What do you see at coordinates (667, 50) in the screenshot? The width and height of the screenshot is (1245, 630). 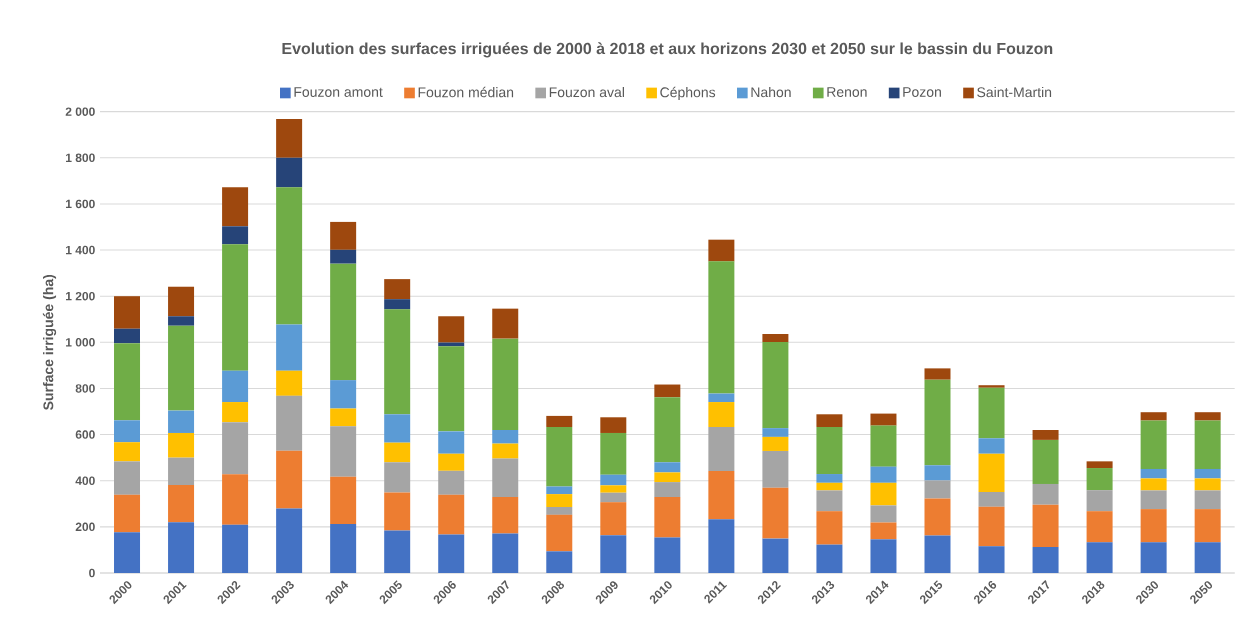 I see `chart-title: Evolution des surfaces irriguées de 2000 à 2018 et aux horizons 2030 et 2050 sur le bassin du Fouzon` at bounding box center [667, 50].